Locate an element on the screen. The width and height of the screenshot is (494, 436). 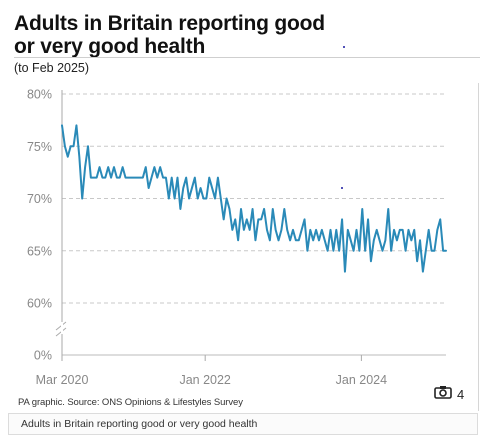
x-tick-label: Mar 2020 is located at coordinates (62, 380).